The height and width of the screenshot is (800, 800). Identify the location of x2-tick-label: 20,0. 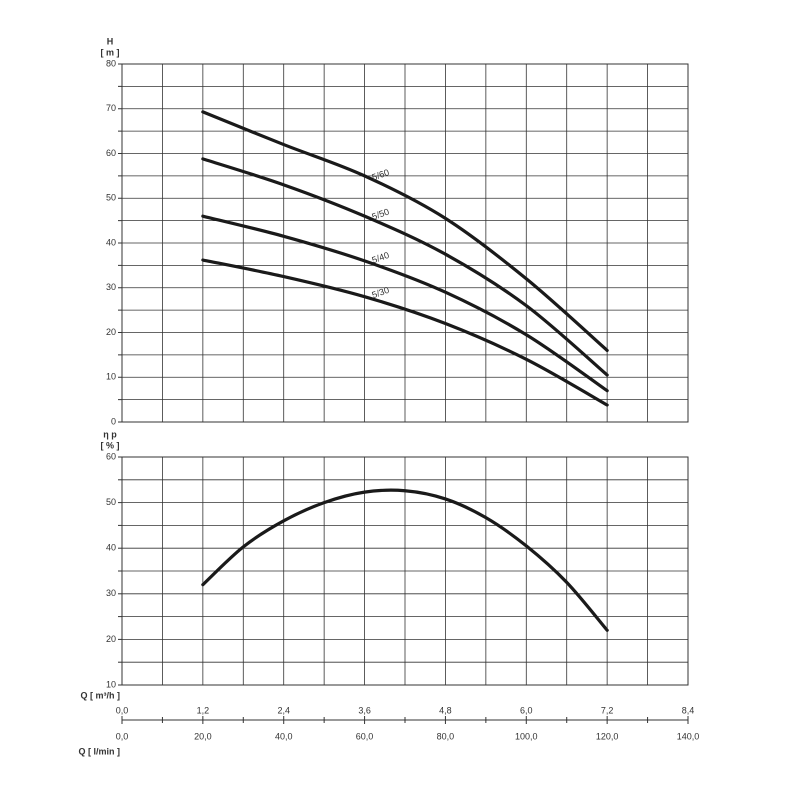
(203, 736).